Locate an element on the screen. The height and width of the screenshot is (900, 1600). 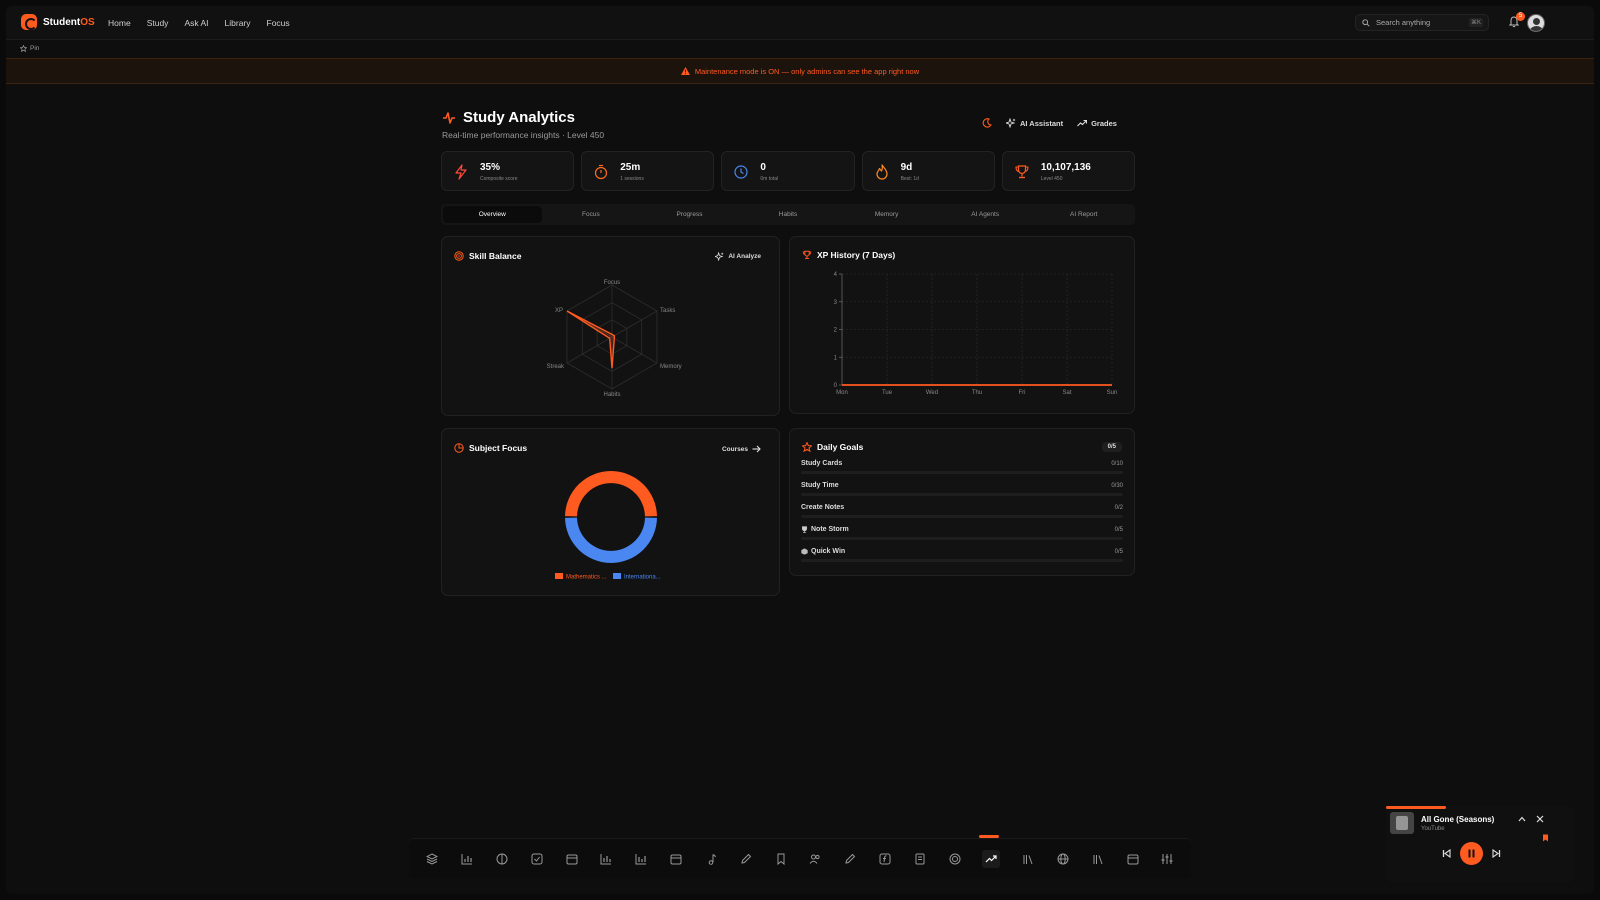
goal-name-wrap: Study Cards is located at coordinates (821, 463).